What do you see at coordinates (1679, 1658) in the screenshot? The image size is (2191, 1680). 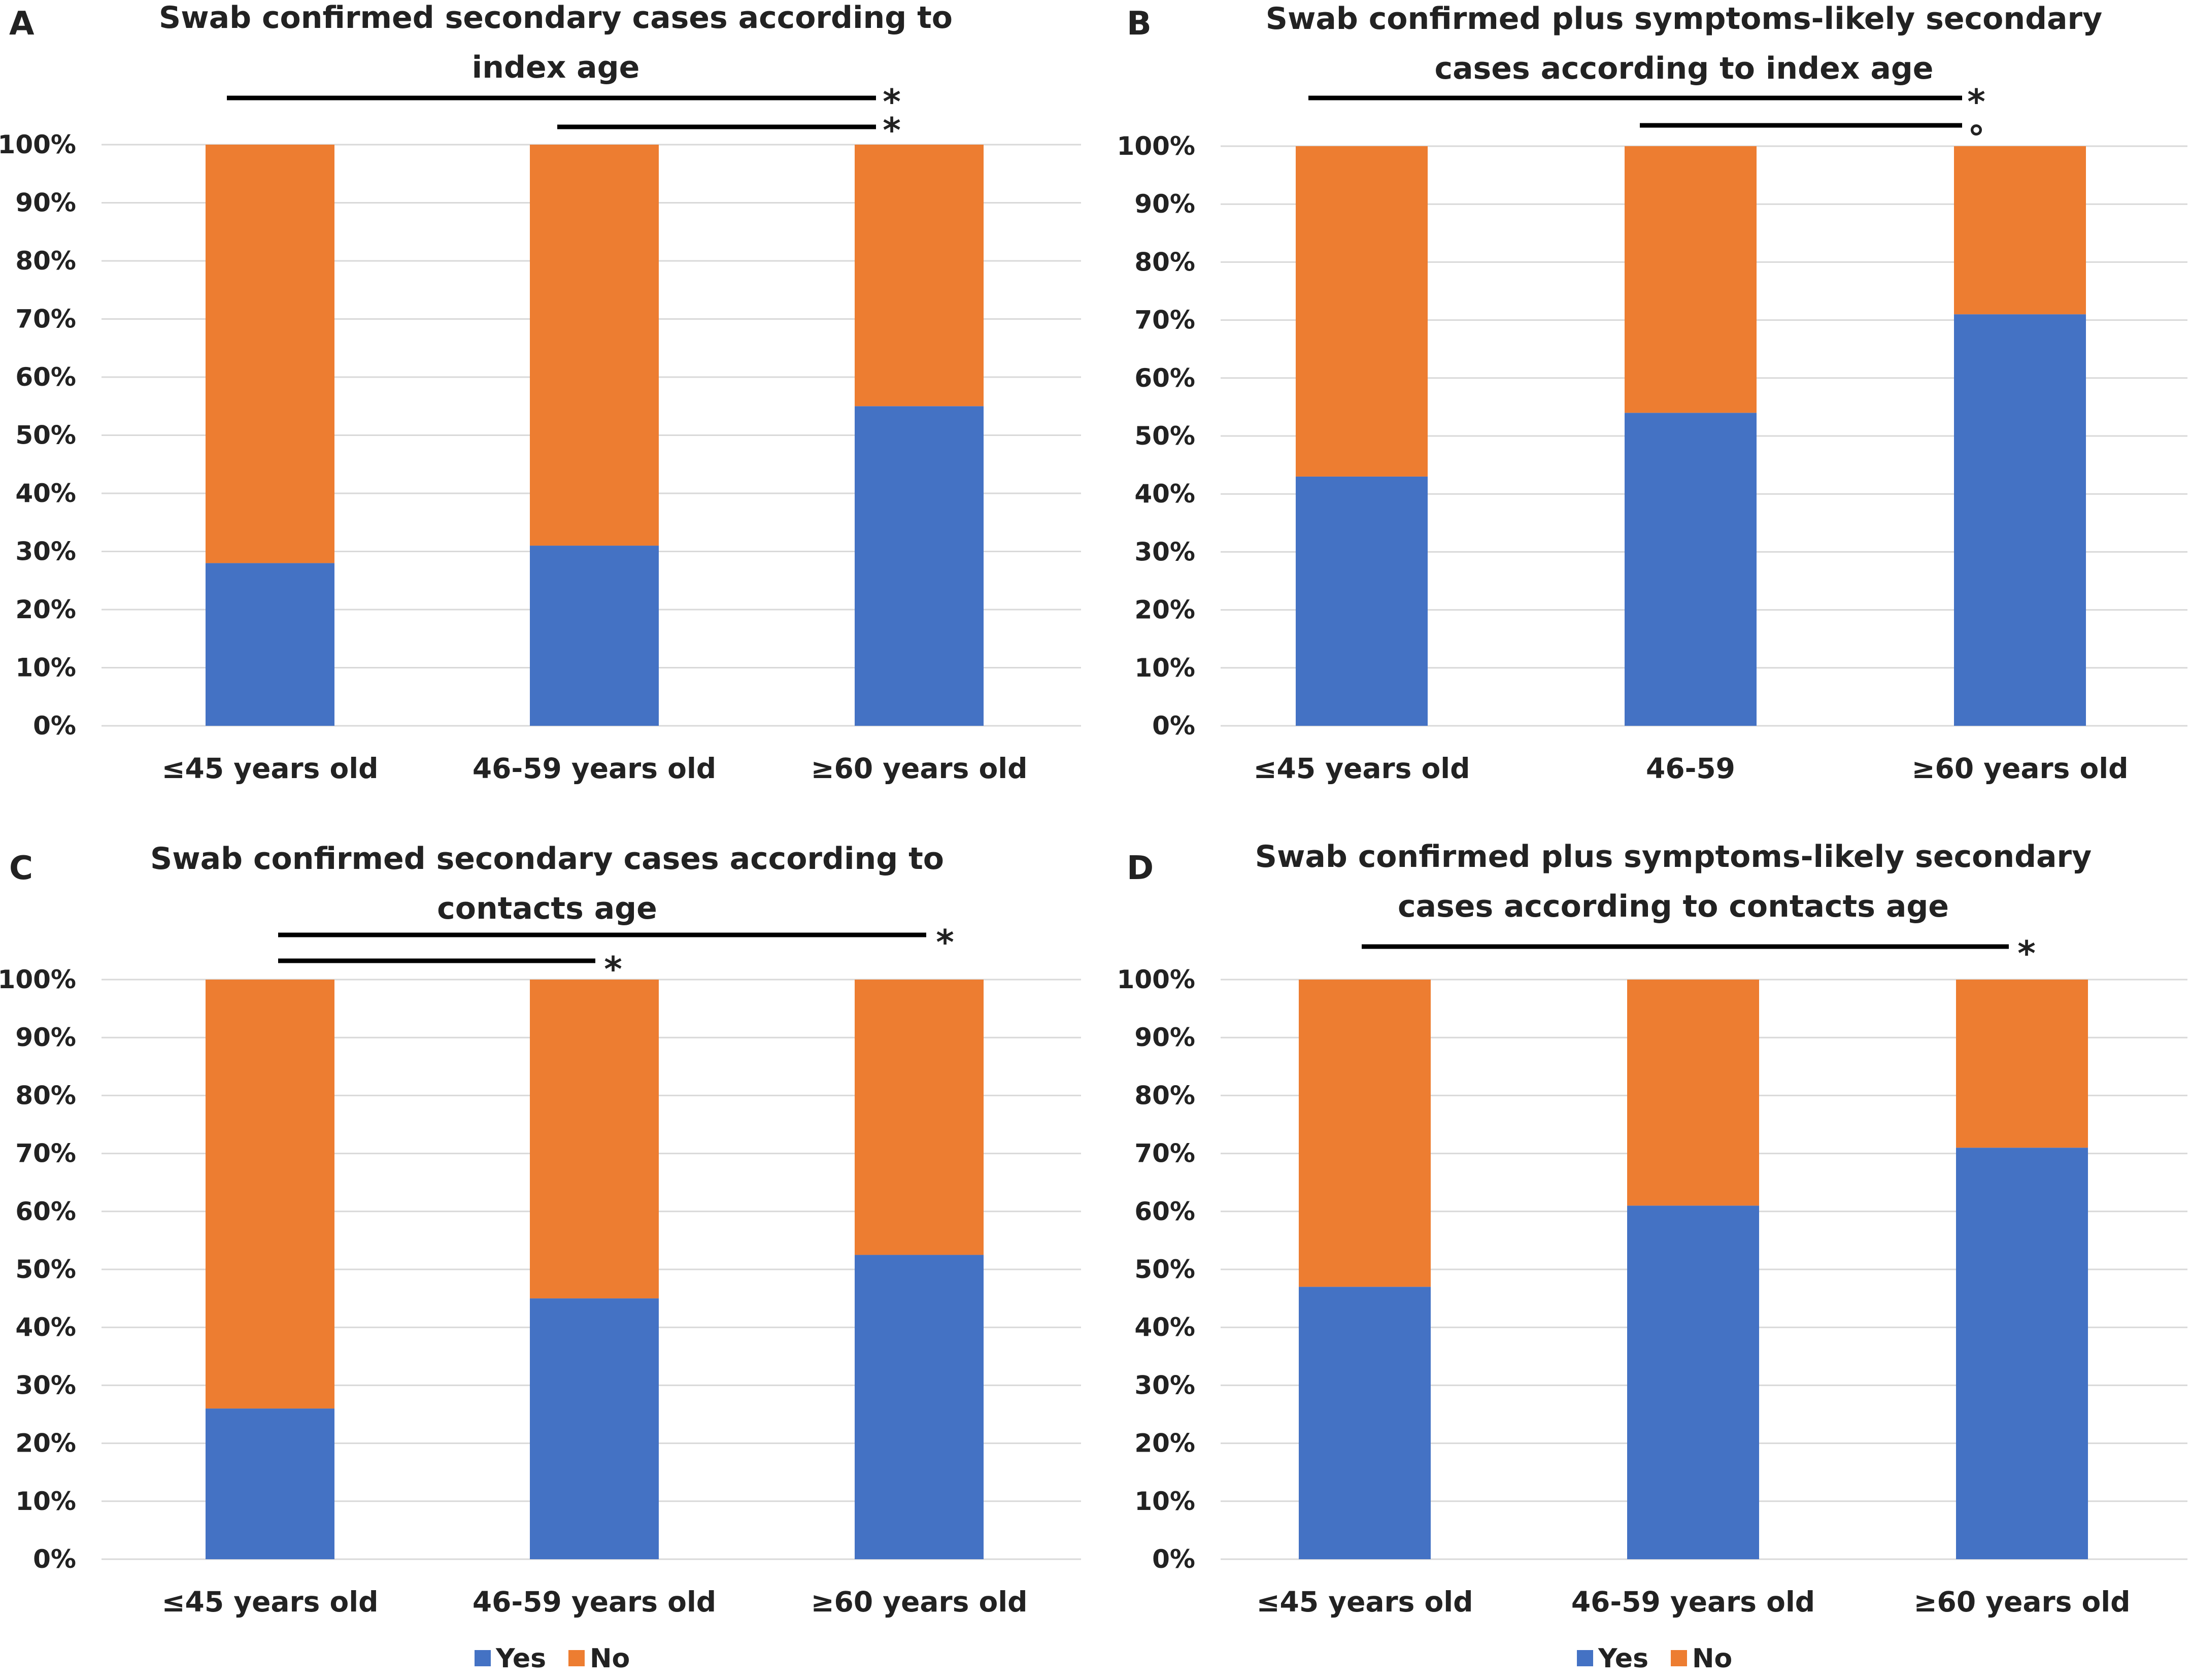 I see `legend-swatch-no` at bounding box center [1679, 1658].